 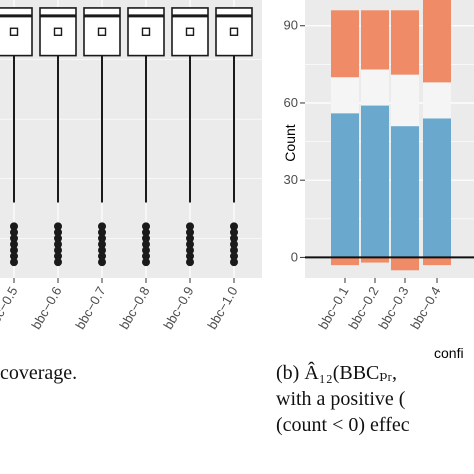 What do you see at coordinates (39, 373) in the screenshot?
I see `boxplot-caption: coverage.` at bounding box center [39, 373].